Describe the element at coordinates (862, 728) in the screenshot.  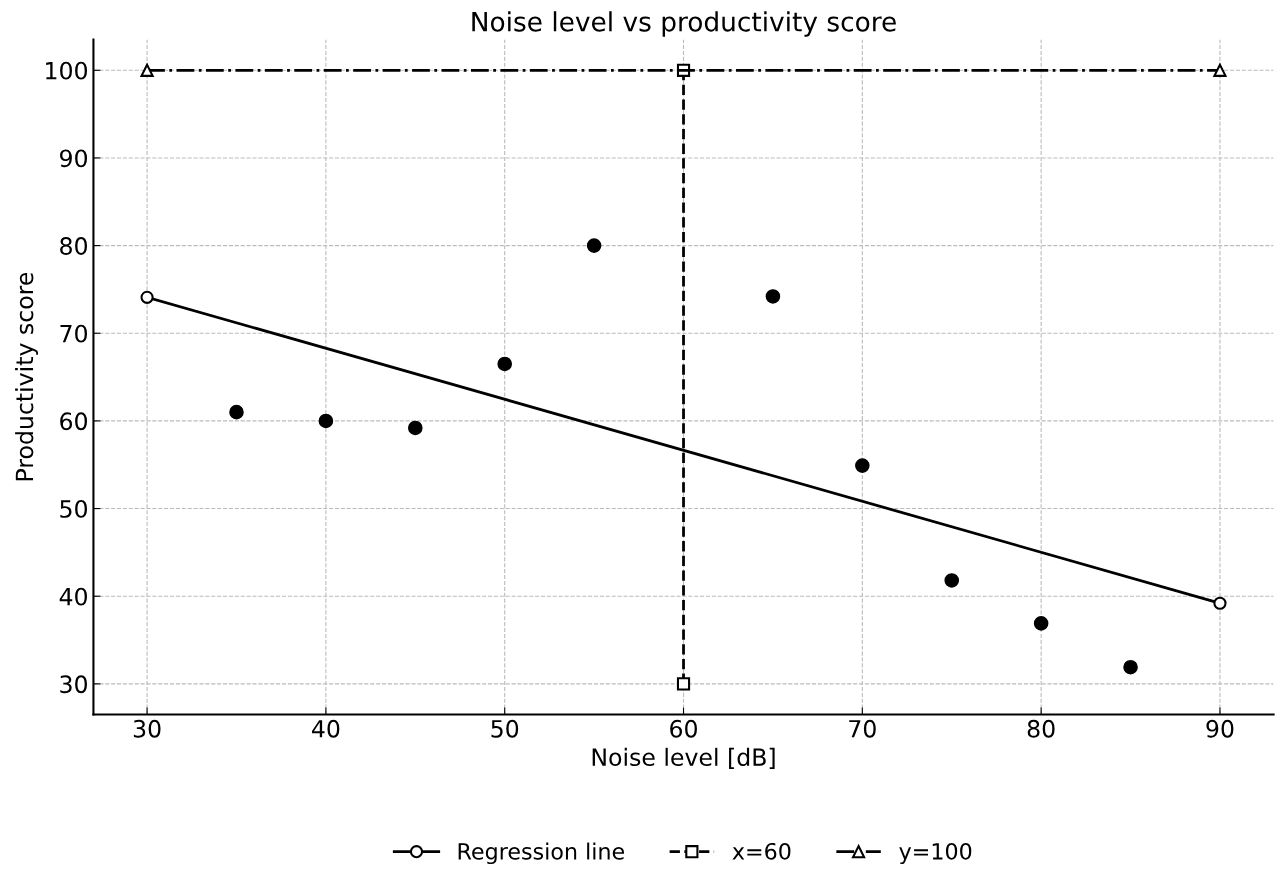
I see `x-tick-label: 70` at that location.